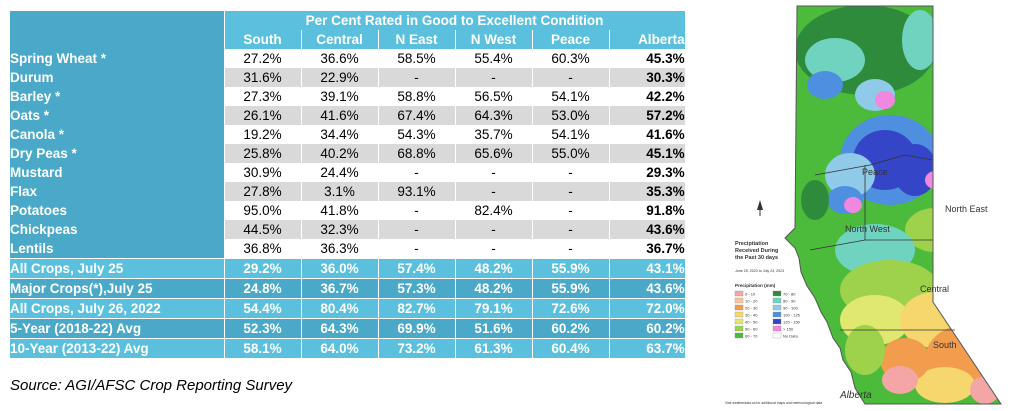  What do you see at coordinates (494, 328) in the screenshot?
I see `summary-cell-n-west: 51.6%` at bounding box center [494, 328].